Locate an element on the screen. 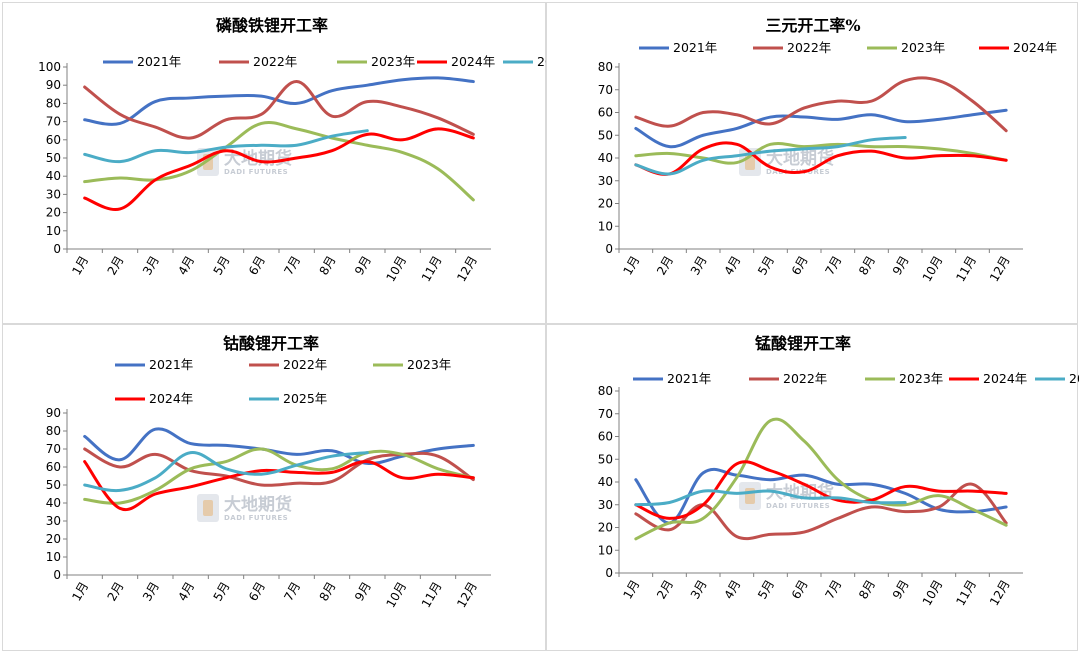 The width and height of the screenshot is (1080, 653). chart-lmo-title: 锰酸锂开工率 is located at coordinates (803, 343).